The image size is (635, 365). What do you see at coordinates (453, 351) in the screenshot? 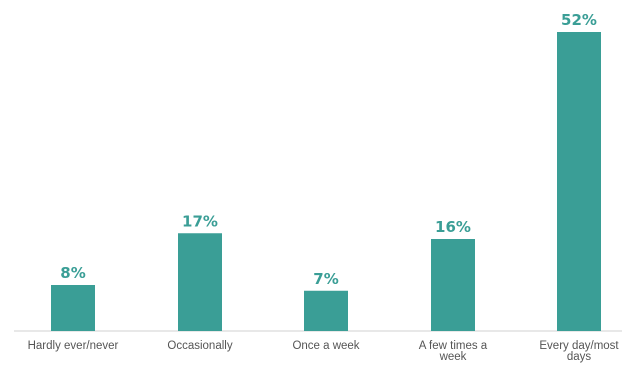
I see `category-label-4: A few times a week` at bounding box center [453, 351].